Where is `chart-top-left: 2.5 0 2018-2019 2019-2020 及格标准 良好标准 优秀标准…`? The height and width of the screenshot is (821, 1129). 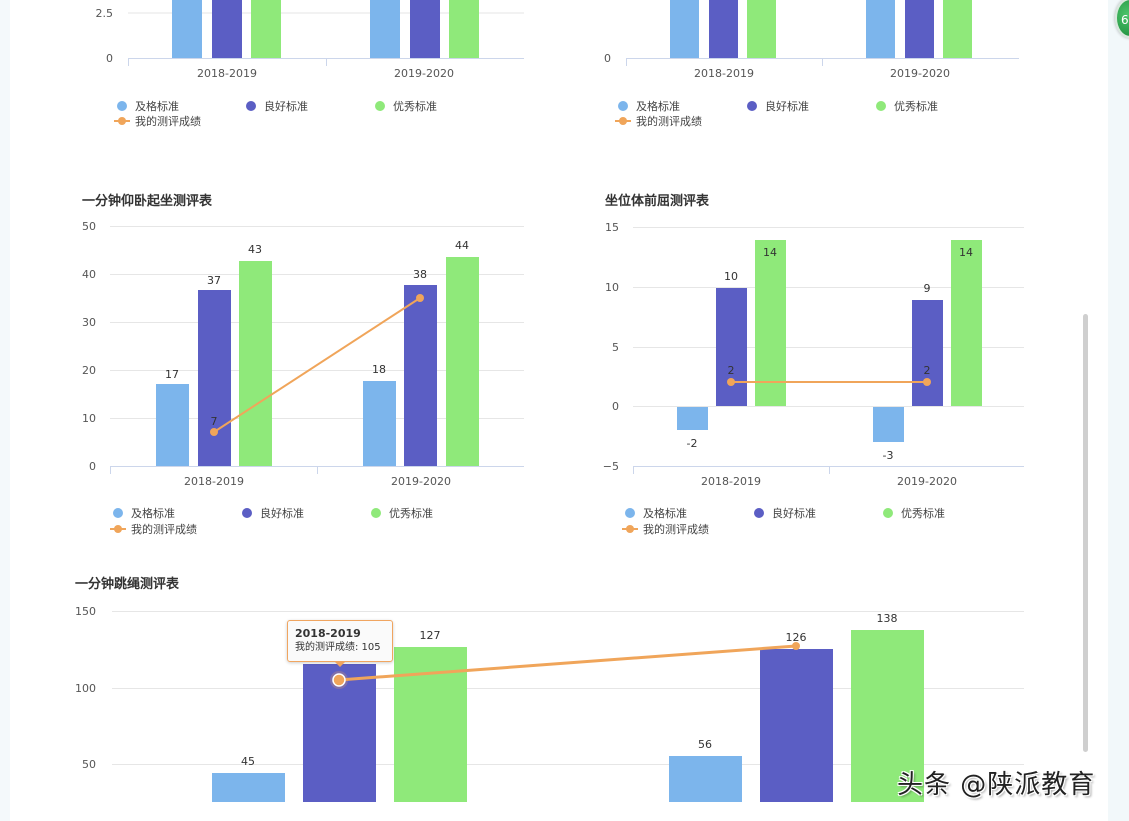 chart-top-left: 2.5 0 2018-2019 2019-2020 及格标准 良好标准 优秀标准… is located at coordinates (310, 64).